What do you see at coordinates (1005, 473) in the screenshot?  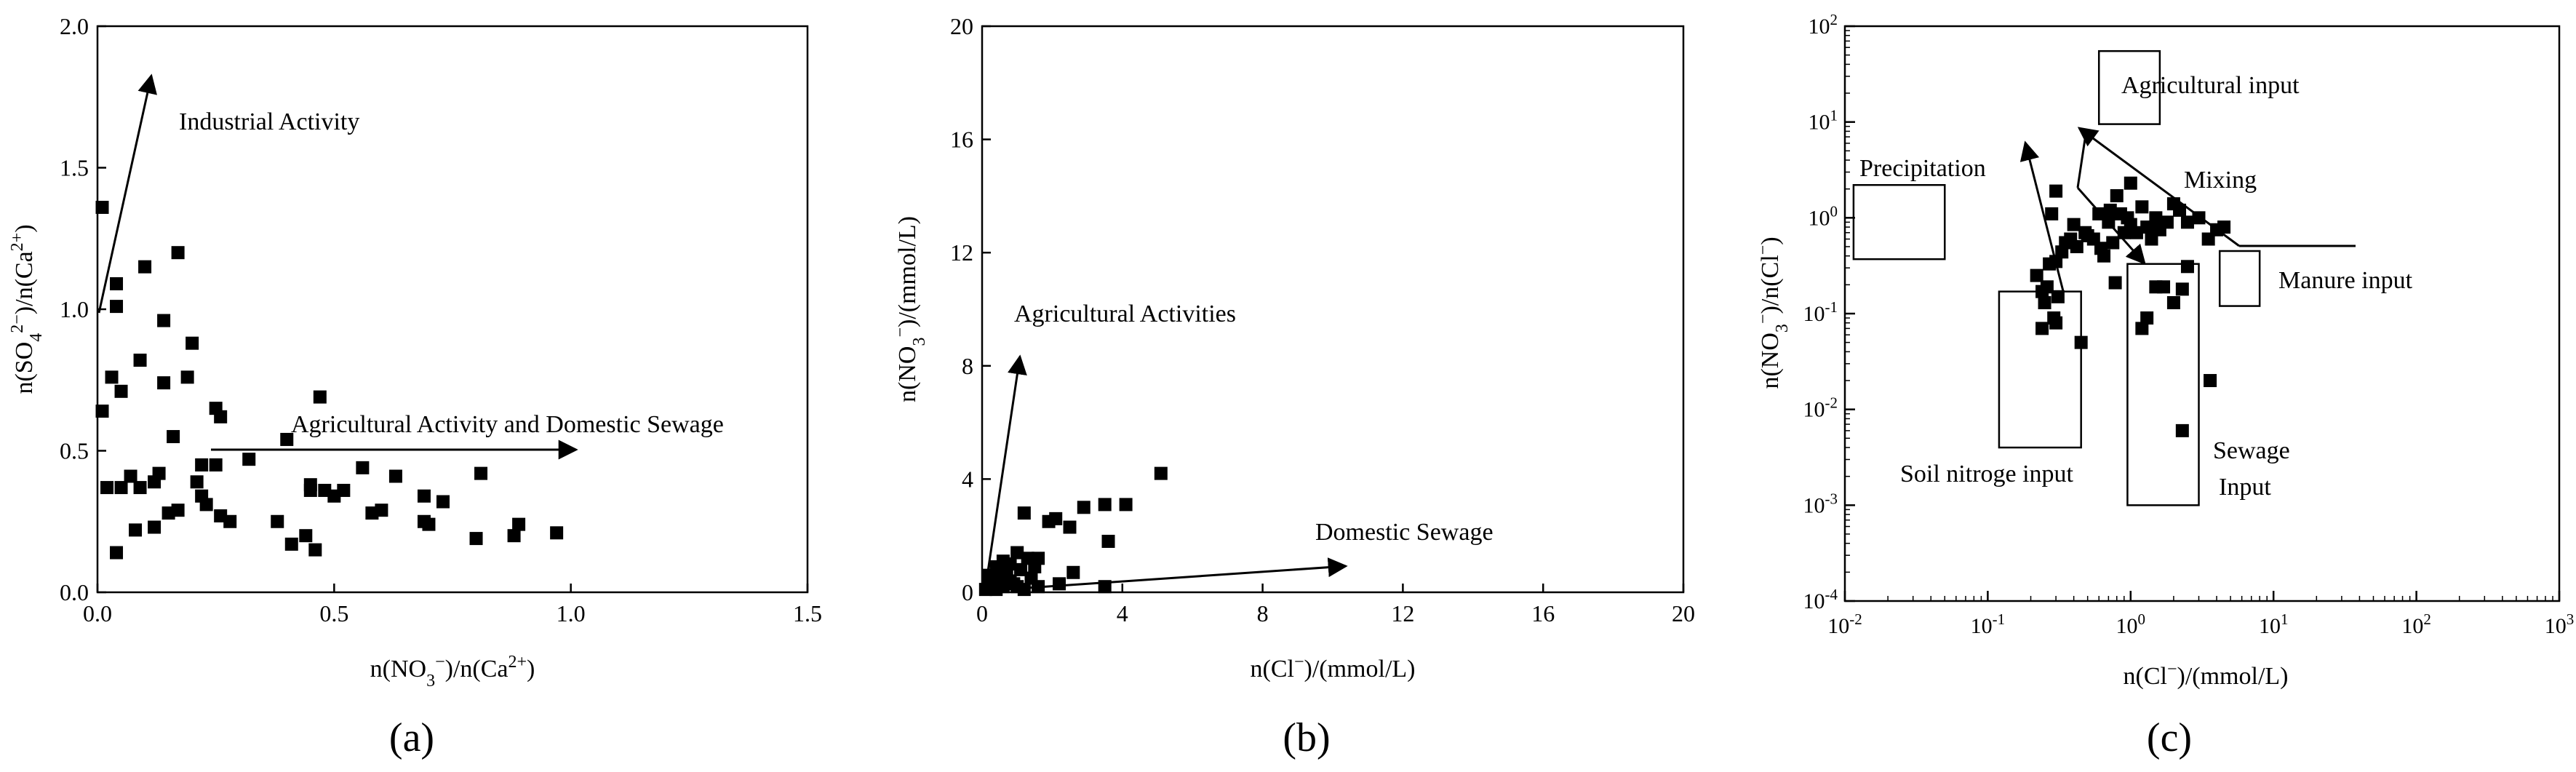 I see `arrow-agricultural-activities` at bounding box center [1005, 473].